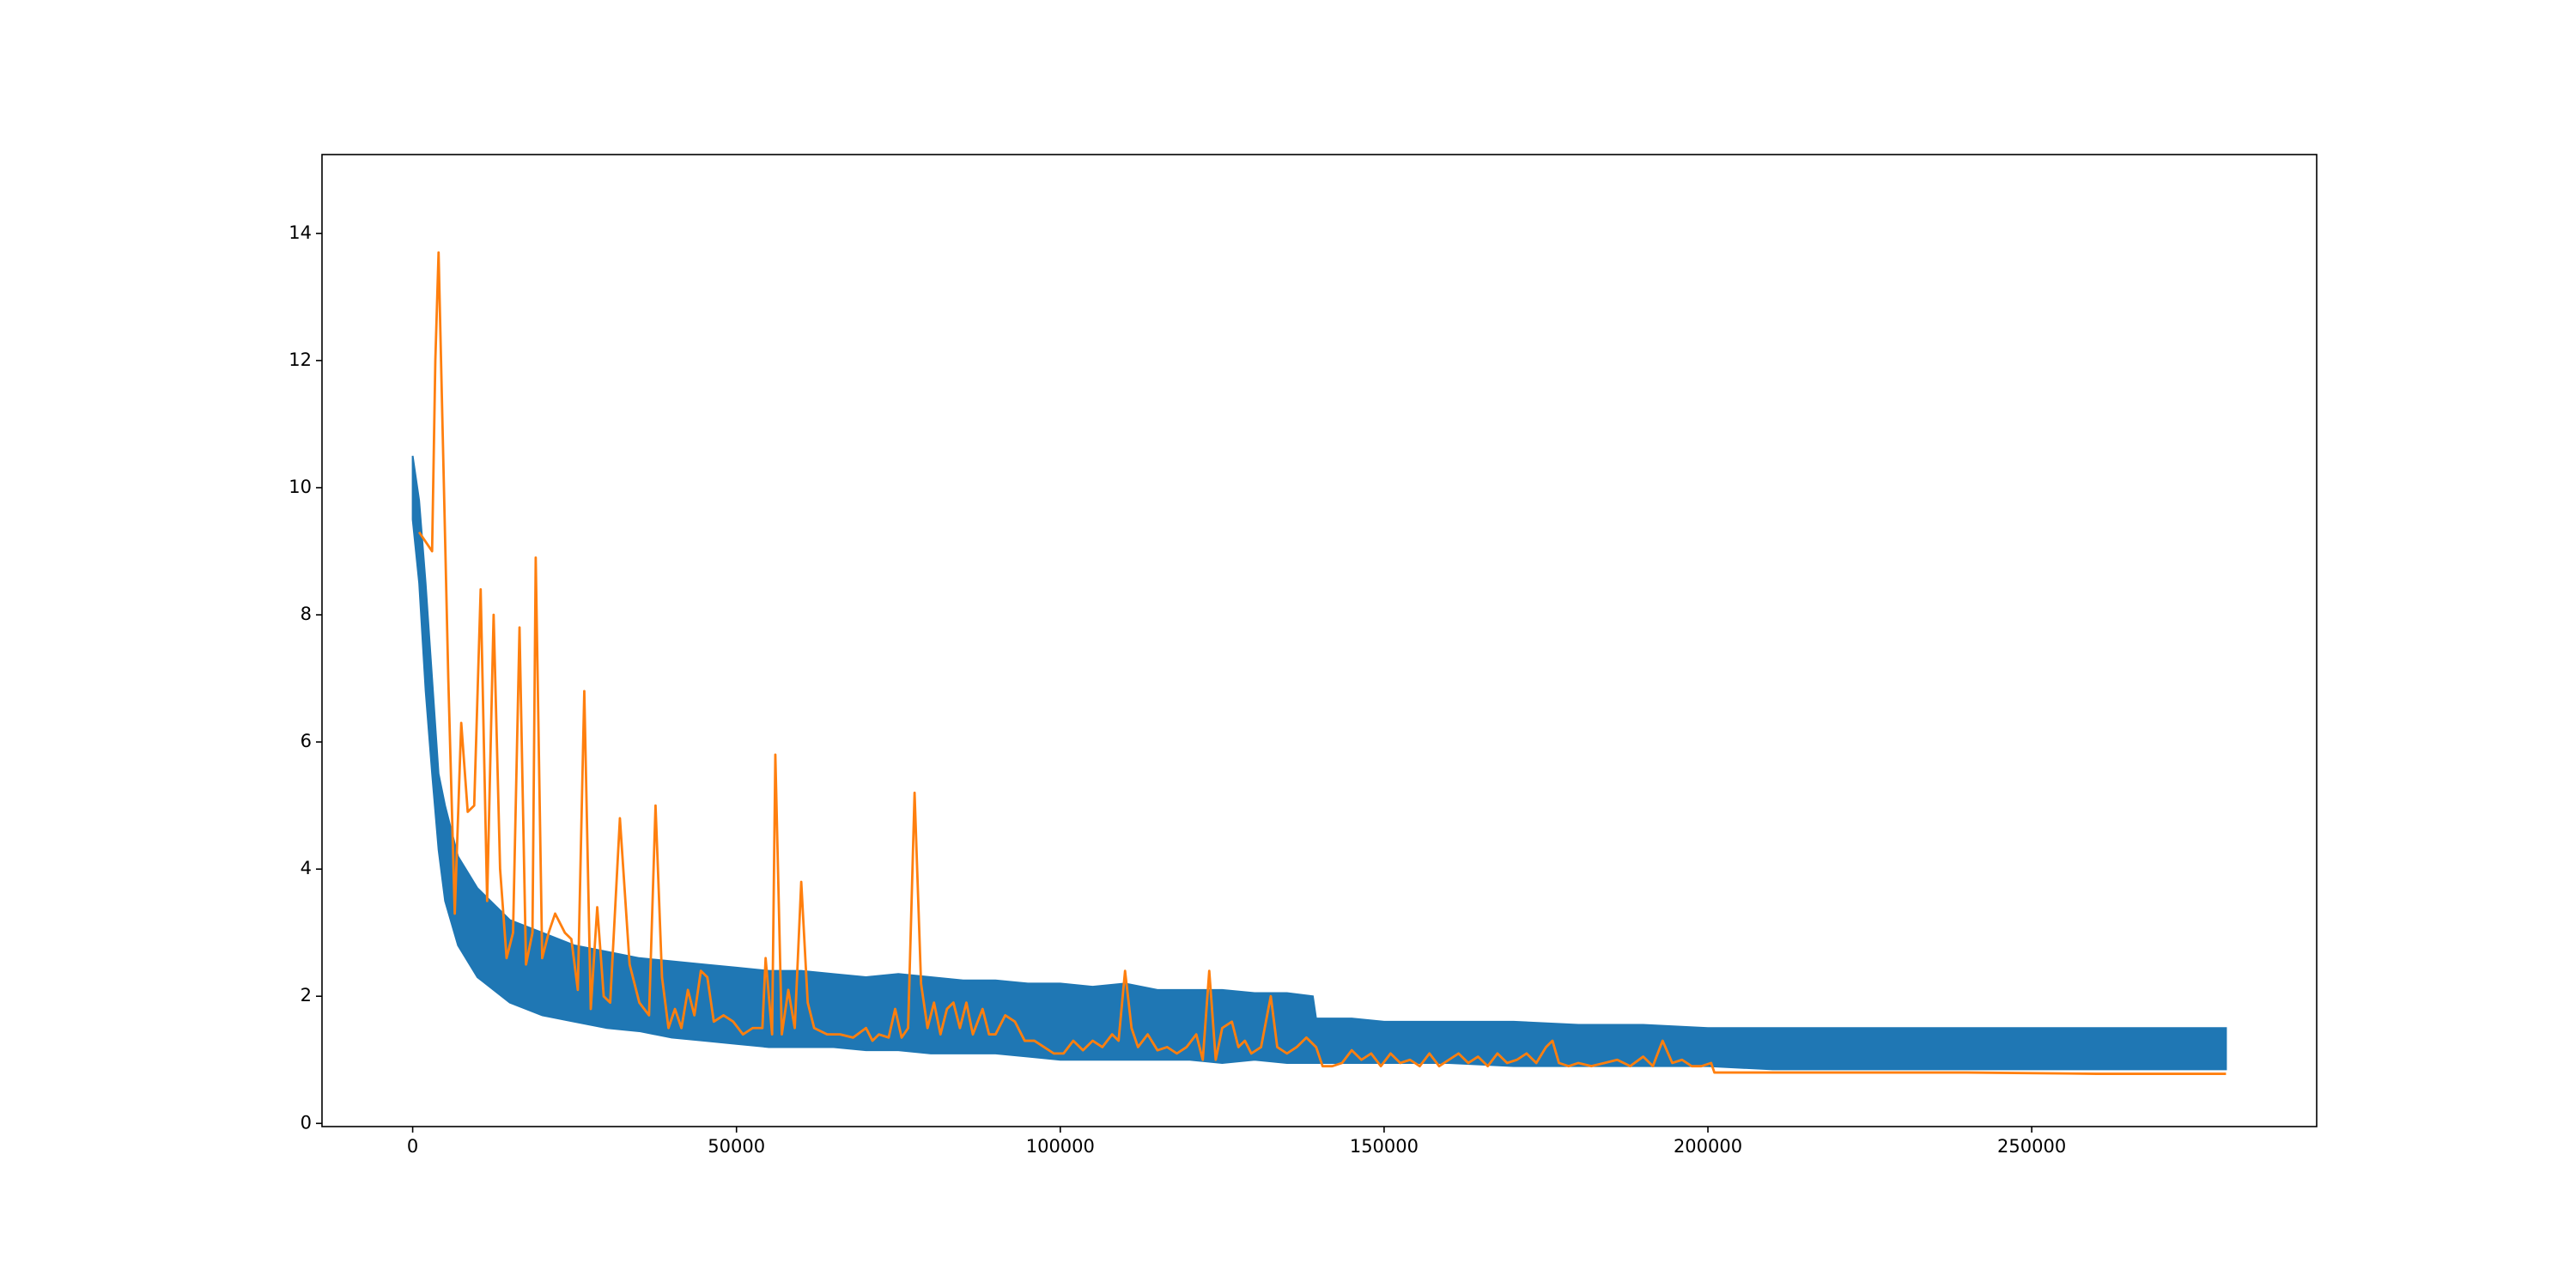 This screenshot has height=1288, width=2576. I want to click on x-tick-label: 100000, so click(1060, 1146).